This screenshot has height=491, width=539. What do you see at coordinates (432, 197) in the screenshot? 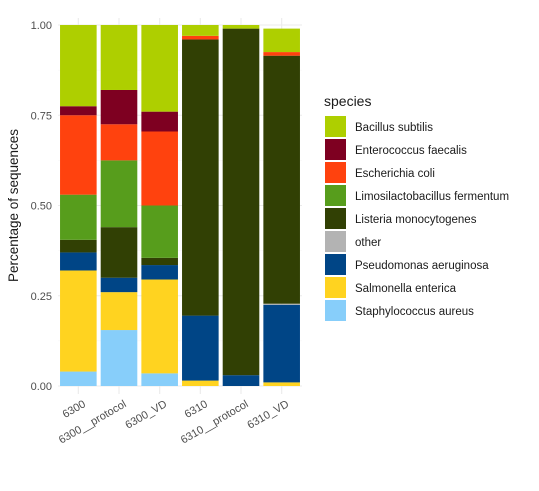
I see `legend-label-limosilactobacillus-fermentum: Limosilactobacillus fermentum` at bounding box center [432, 197].